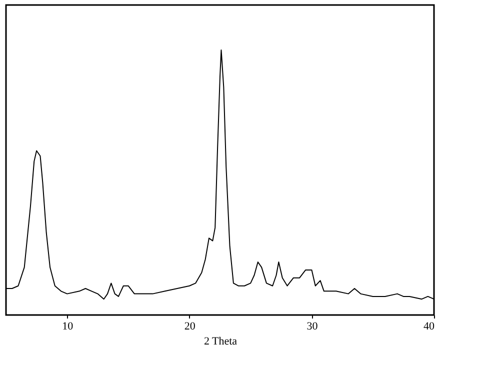  Describe the element at coordinates (429, 326) in the screenshot. I see `x-tick-label: 40` at that location.